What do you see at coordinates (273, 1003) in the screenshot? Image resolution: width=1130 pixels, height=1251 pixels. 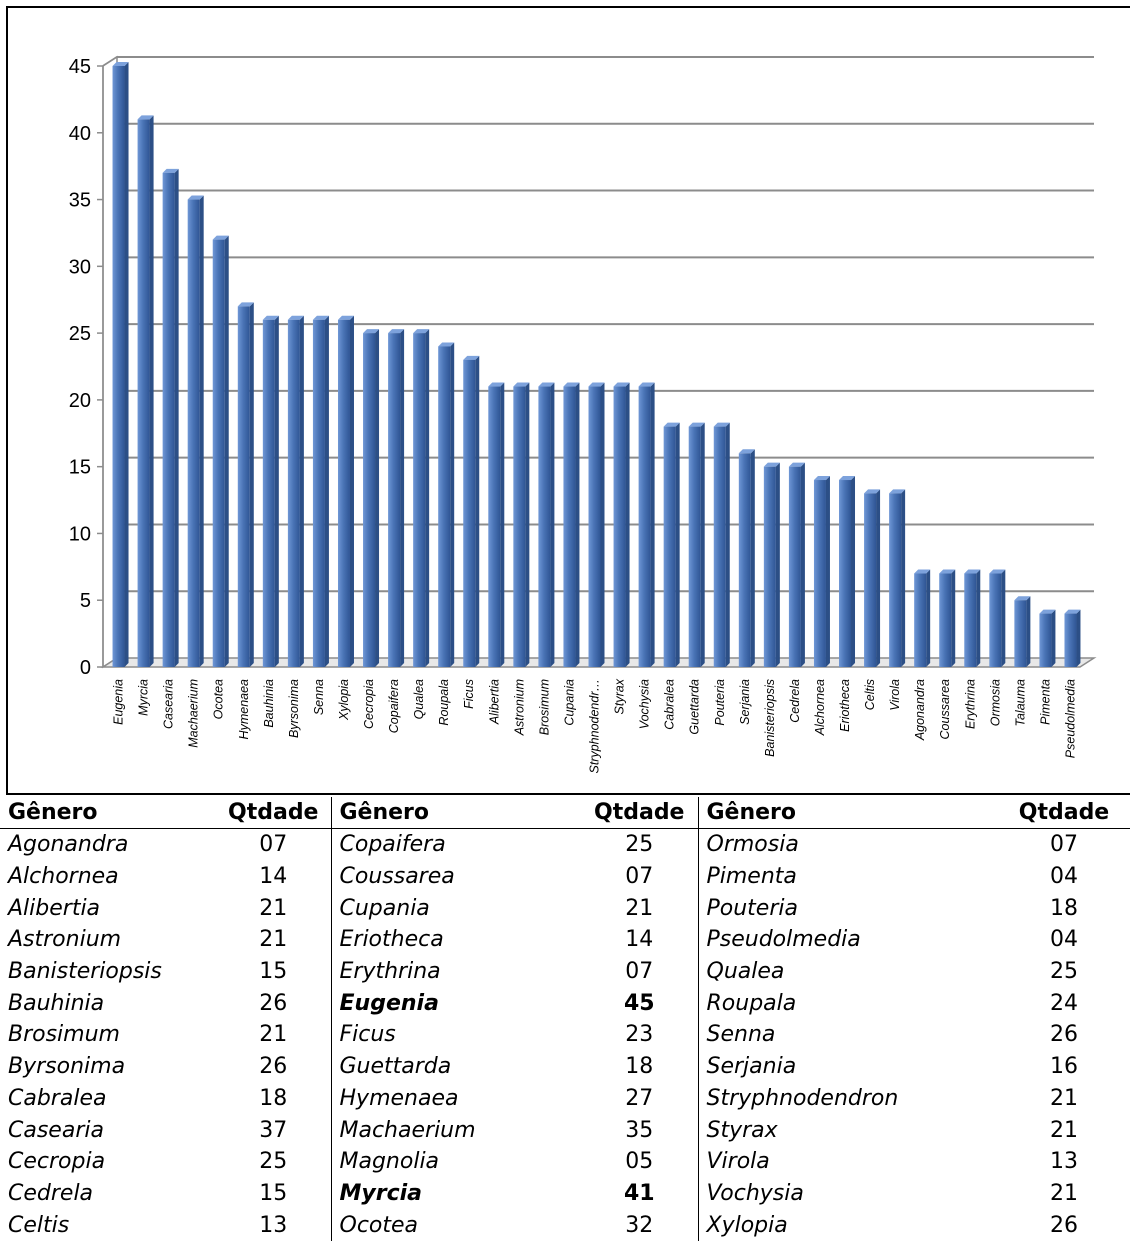 I see `qty-cell: 26` at bounding box center [273, 1003].